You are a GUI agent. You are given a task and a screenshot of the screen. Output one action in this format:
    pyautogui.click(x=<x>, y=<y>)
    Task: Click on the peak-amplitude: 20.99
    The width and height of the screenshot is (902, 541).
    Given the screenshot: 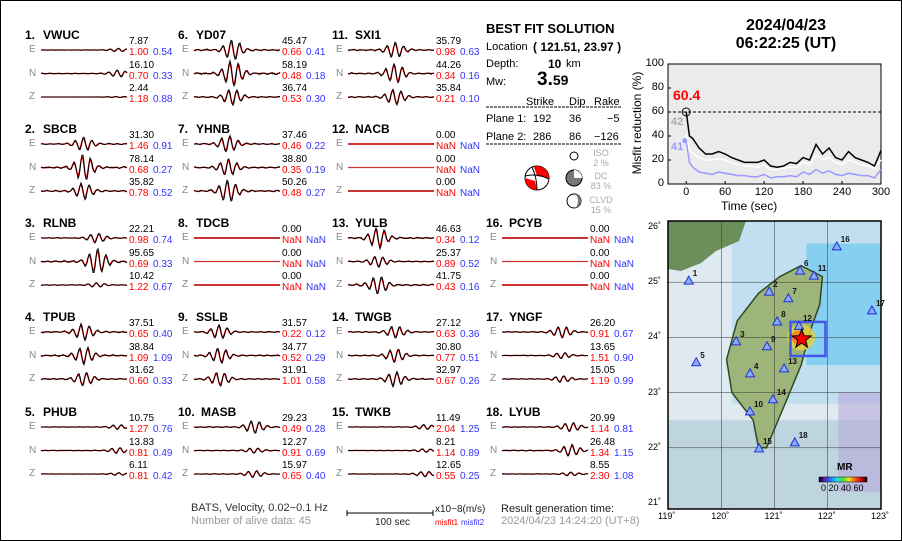 What is the action you would take?
    pyautogui.click(x=603, y=418)
    